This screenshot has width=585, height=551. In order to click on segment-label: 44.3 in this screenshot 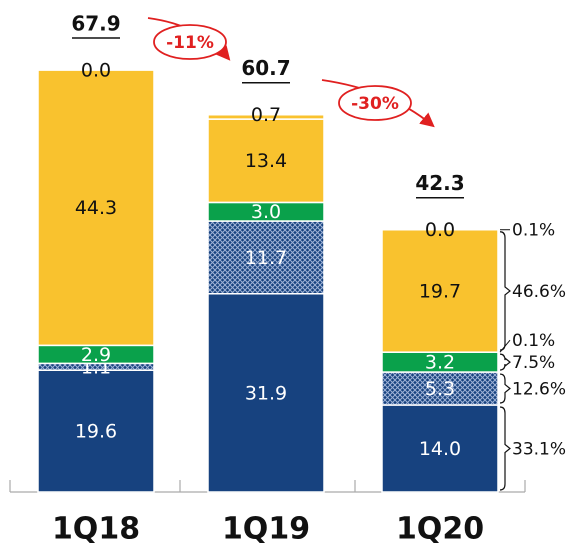, I will do `click(96, 208)`.